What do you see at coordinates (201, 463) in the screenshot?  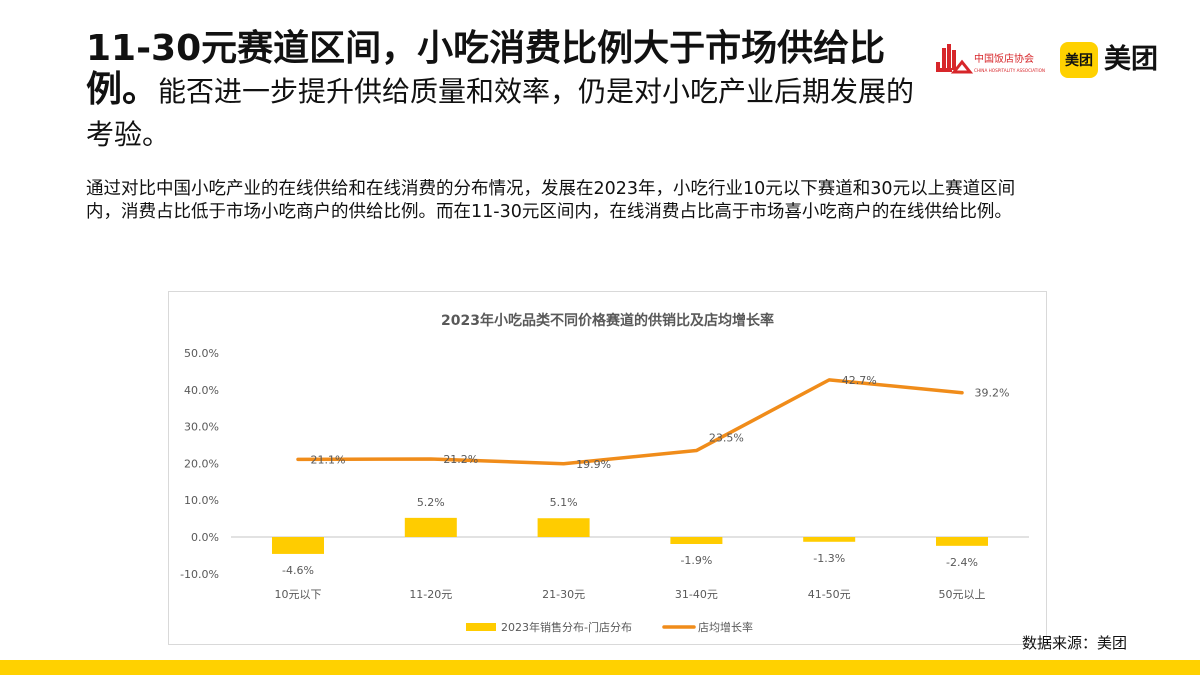 I see `y-tick-label: 20.0%` at bounding box center [201, 463].